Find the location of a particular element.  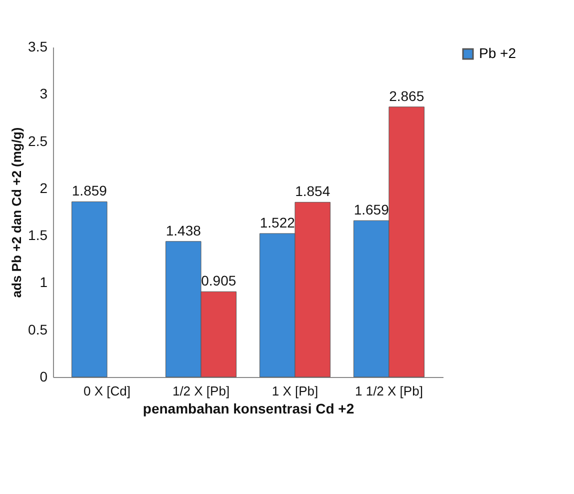

data-label: 1.438 is located at coordinates (184, 230).